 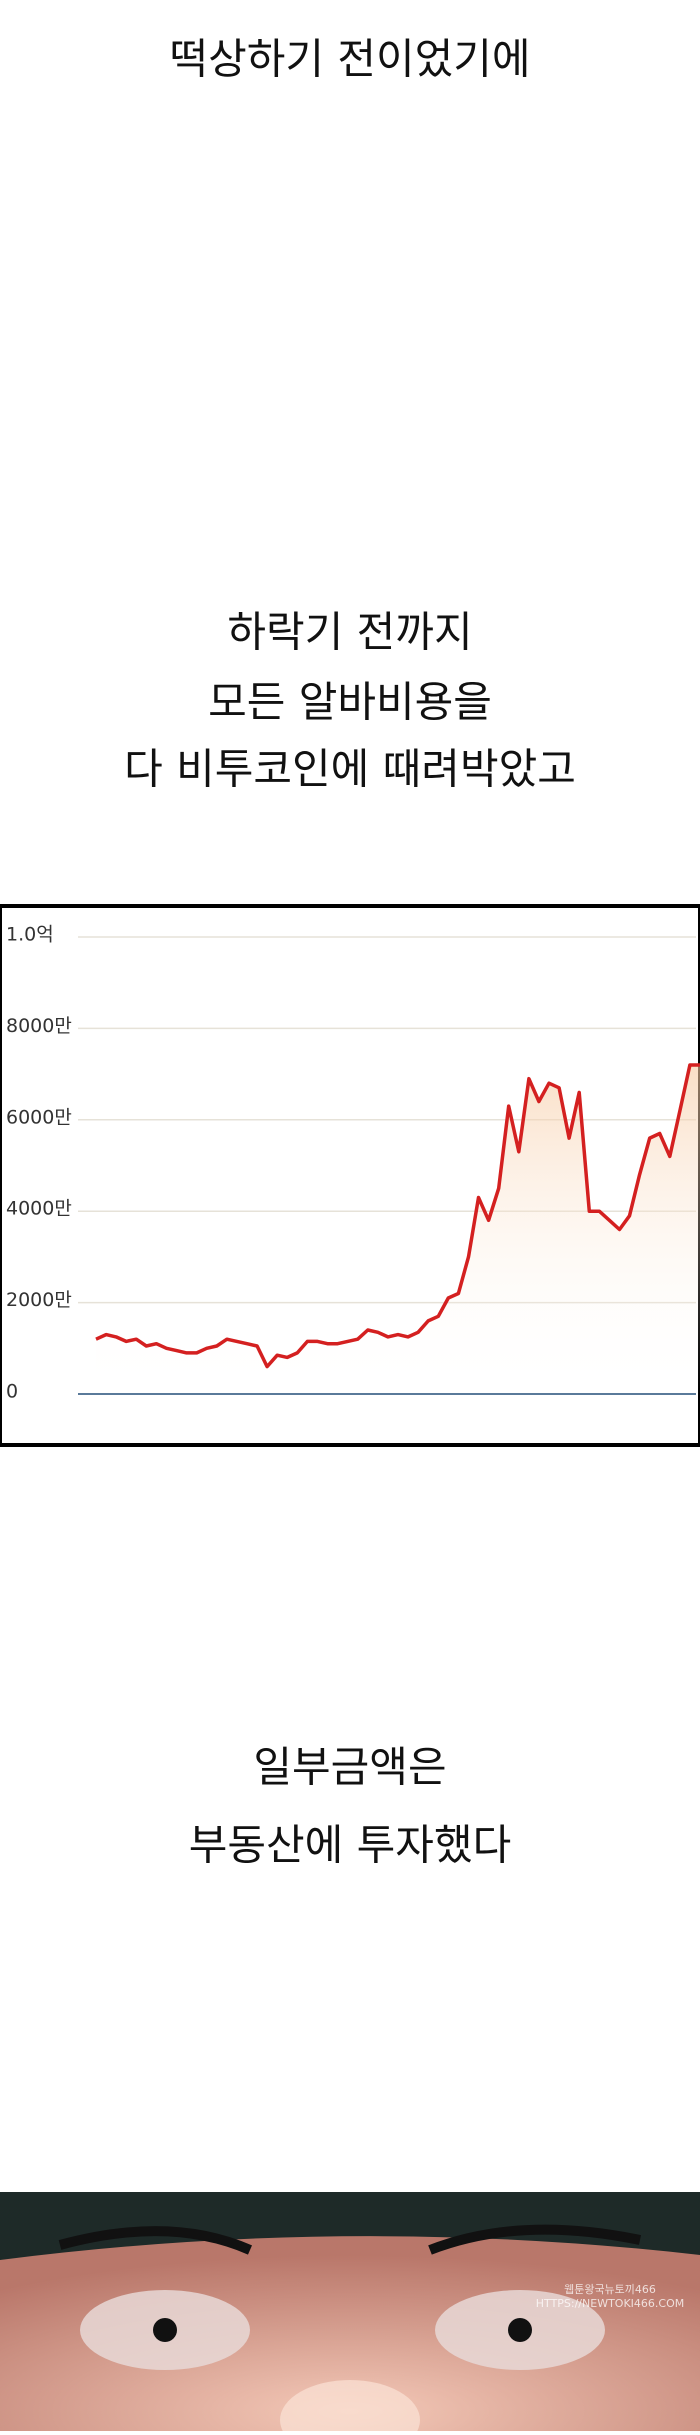 I want to click on caption: 하락기 전까지, so click(x=349, y=632).